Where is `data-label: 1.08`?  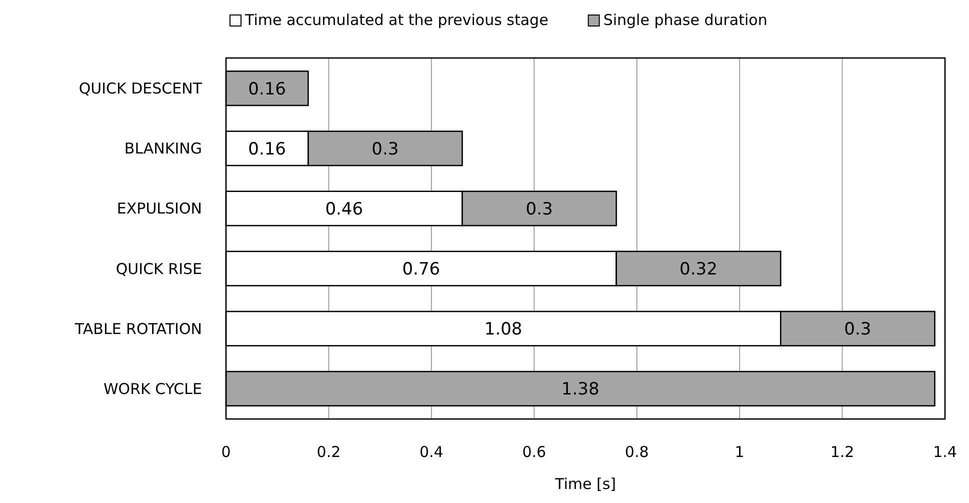 data-label: 1.08 is located at coordinates (503, 330).